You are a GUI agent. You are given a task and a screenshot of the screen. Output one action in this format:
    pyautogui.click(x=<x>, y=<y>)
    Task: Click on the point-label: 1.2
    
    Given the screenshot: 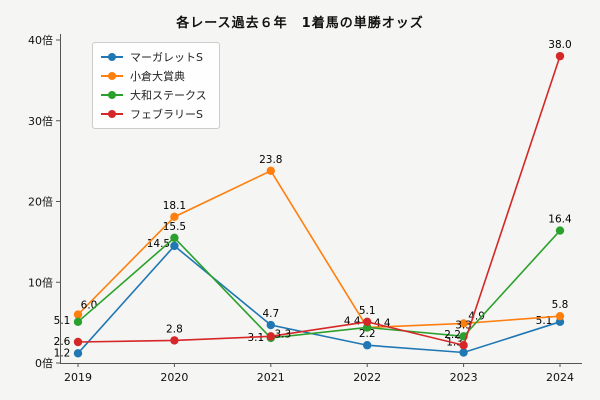 What is the action you would take?
    pyautogui.click(x=62, y=353)
    